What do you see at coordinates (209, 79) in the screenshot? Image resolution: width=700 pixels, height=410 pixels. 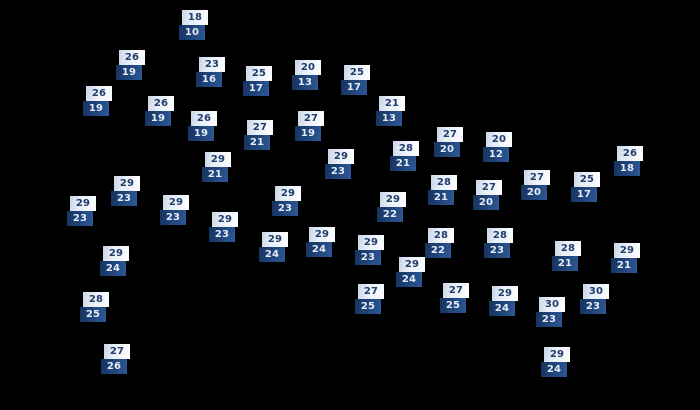 I see `data-point-bottom-value: 16` at bounding box center [209, 79].